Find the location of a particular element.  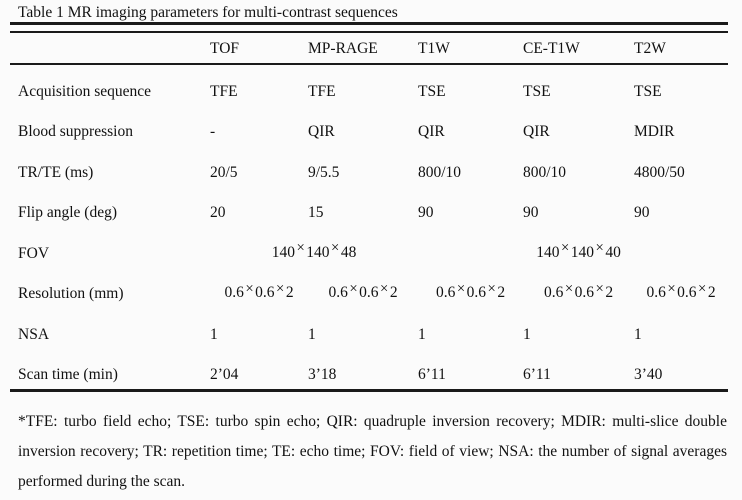

row-label: Resolution (mm) is located at coordinates (71, 293).